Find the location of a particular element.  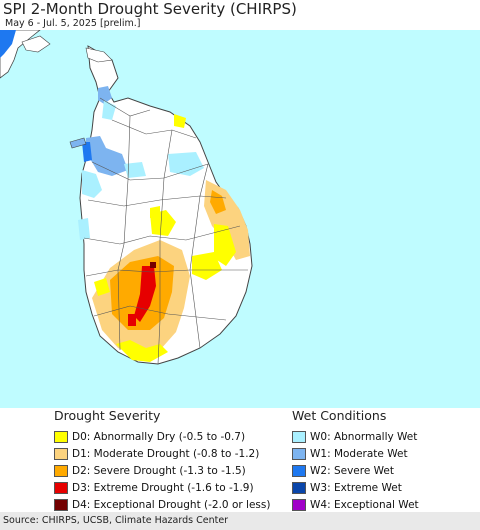

mannar-island is located at coordinates (78, 143).